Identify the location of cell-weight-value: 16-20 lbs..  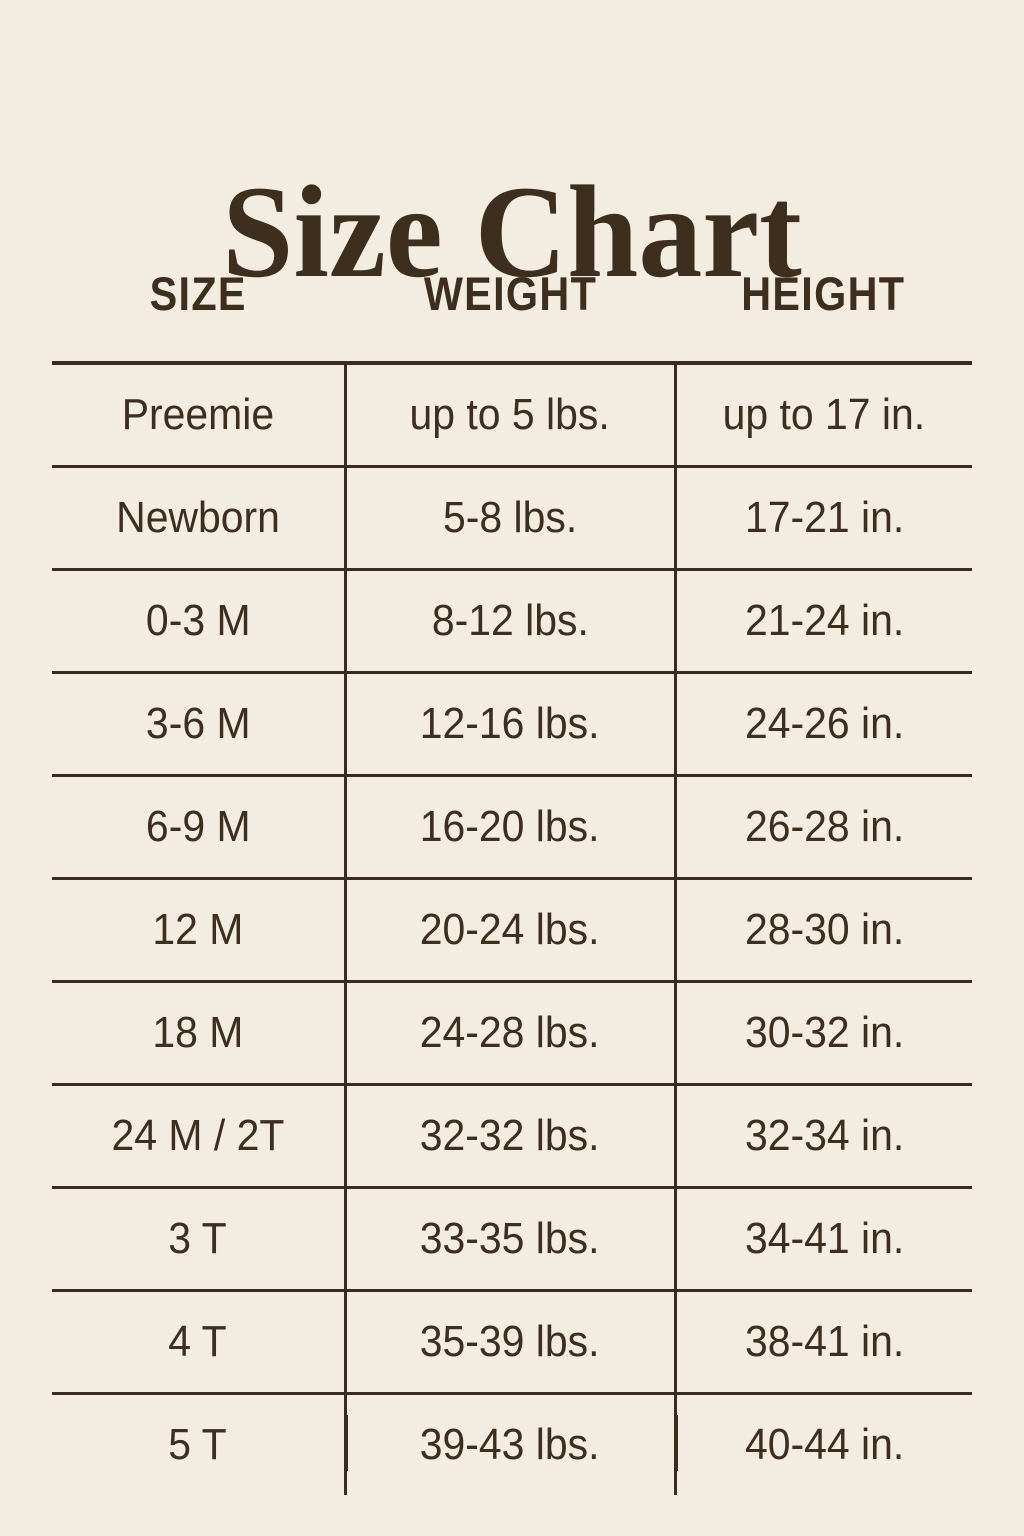
(510, 826).